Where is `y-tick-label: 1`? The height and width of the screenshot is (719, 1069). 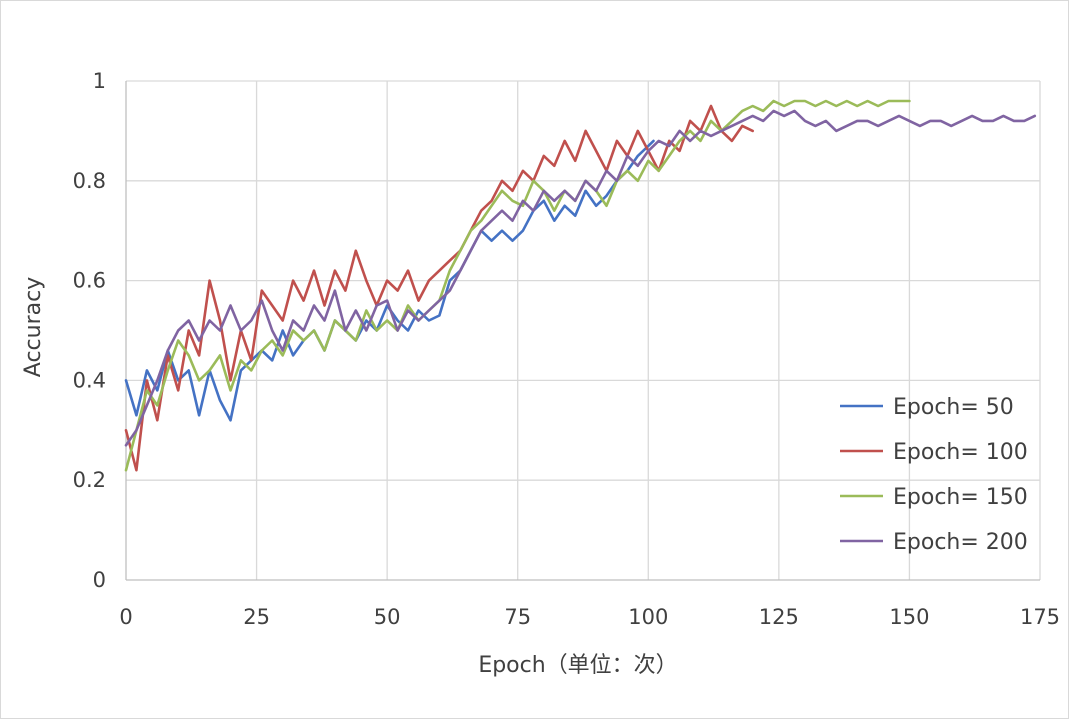 y-tick-label: 1 is located at coordinates (99, 81).